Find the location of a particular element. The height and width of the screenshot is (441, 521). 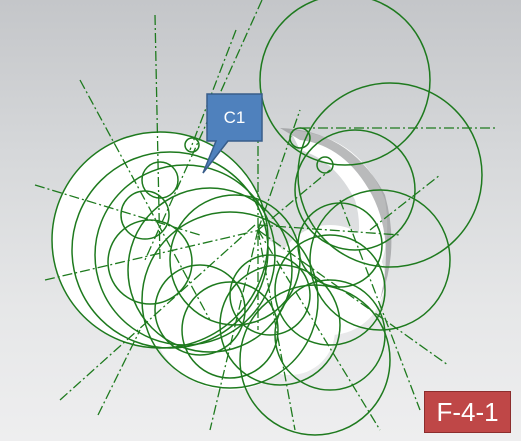

figure-label: F-4-1 is located at coordinates (467, 412).